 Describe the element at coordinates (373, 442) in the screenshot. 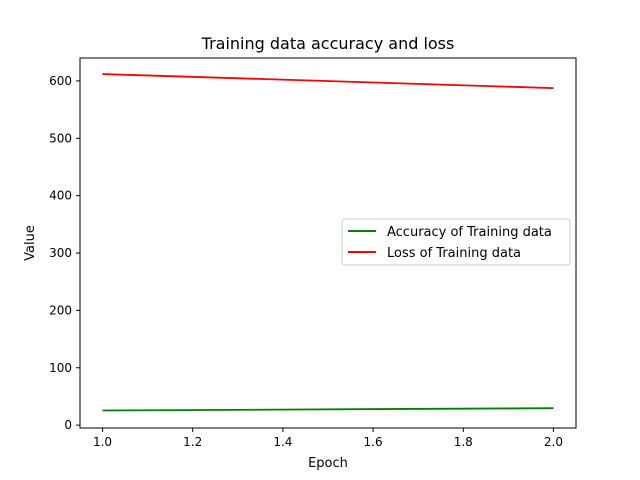

I see `x-tick-label: 1.6` at that location.